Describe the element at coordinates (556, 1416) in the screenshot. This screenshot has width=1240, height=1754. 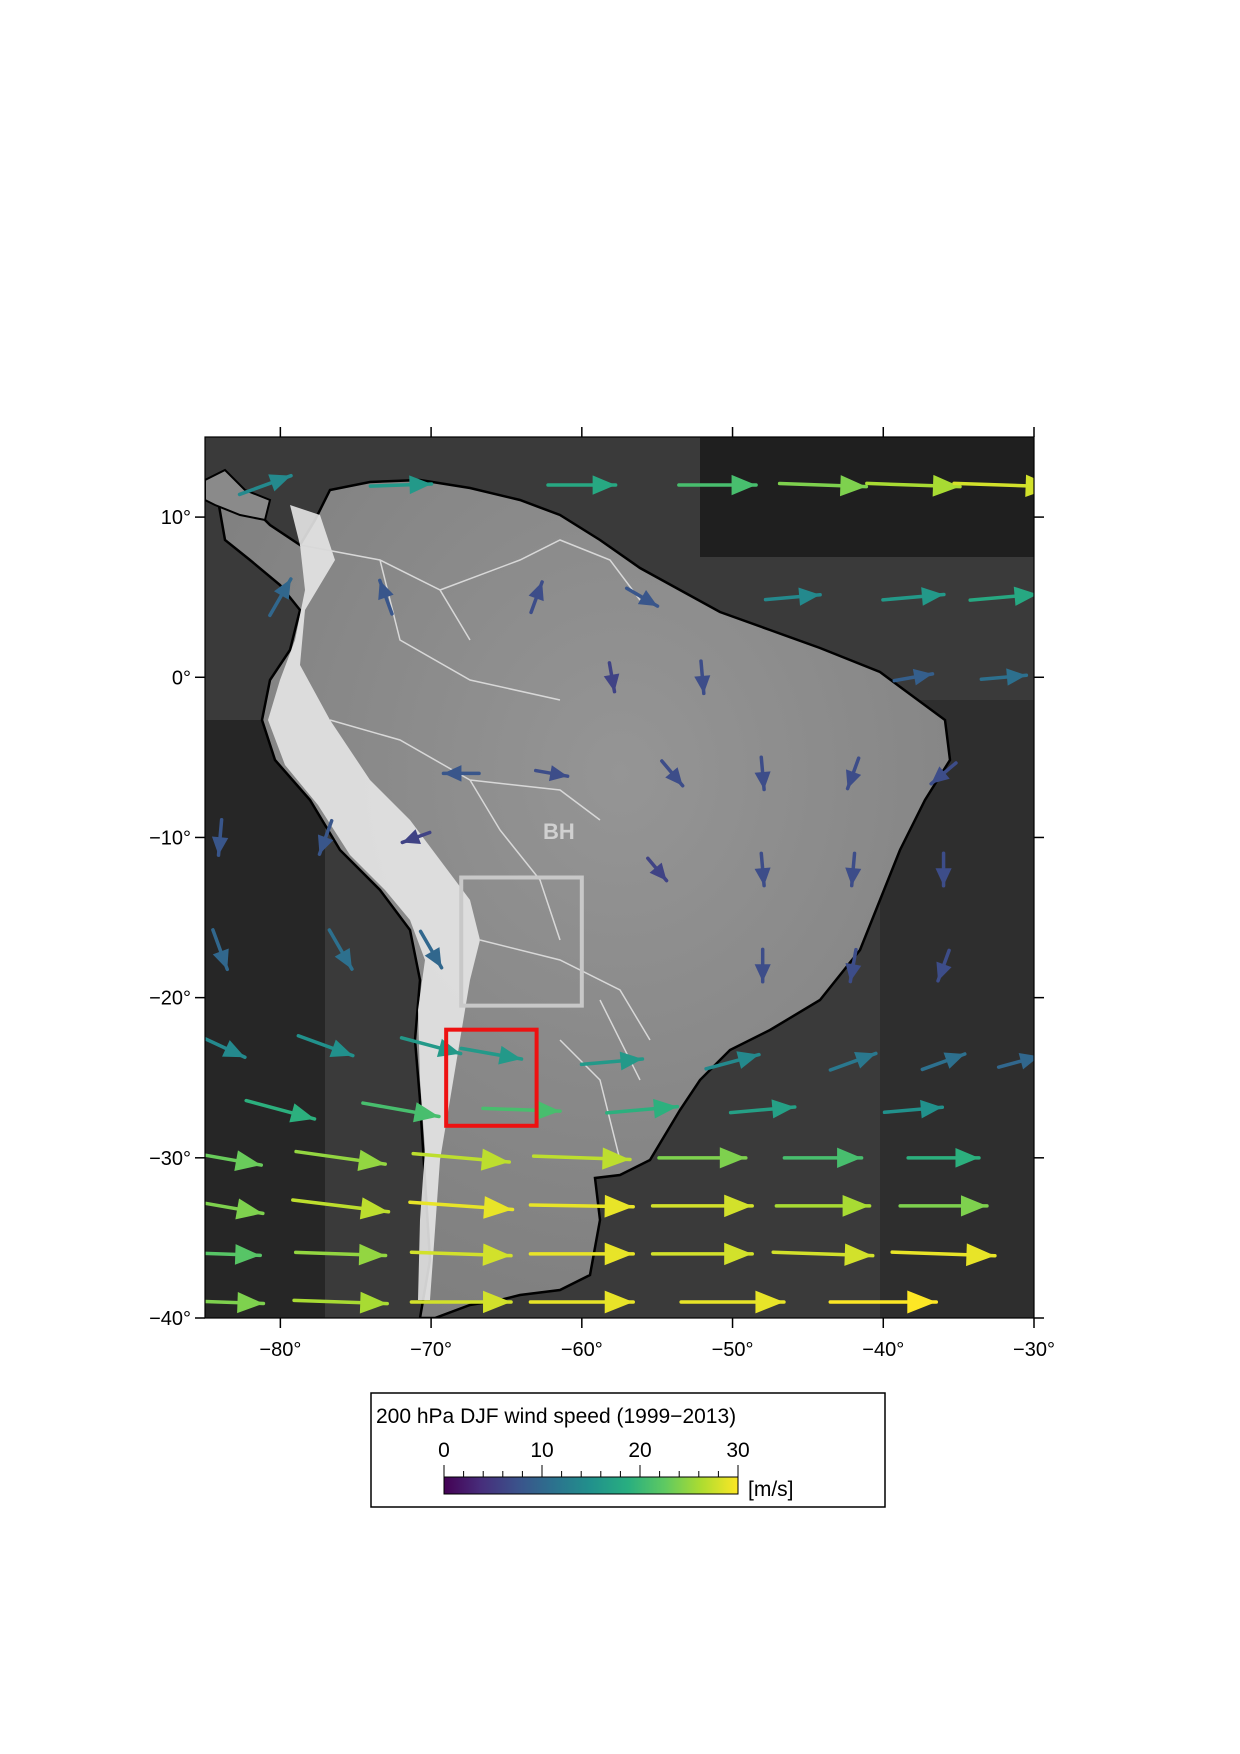
I see `legend-title: 200 hPa DJF wind speed (1999−2013)` at that location.